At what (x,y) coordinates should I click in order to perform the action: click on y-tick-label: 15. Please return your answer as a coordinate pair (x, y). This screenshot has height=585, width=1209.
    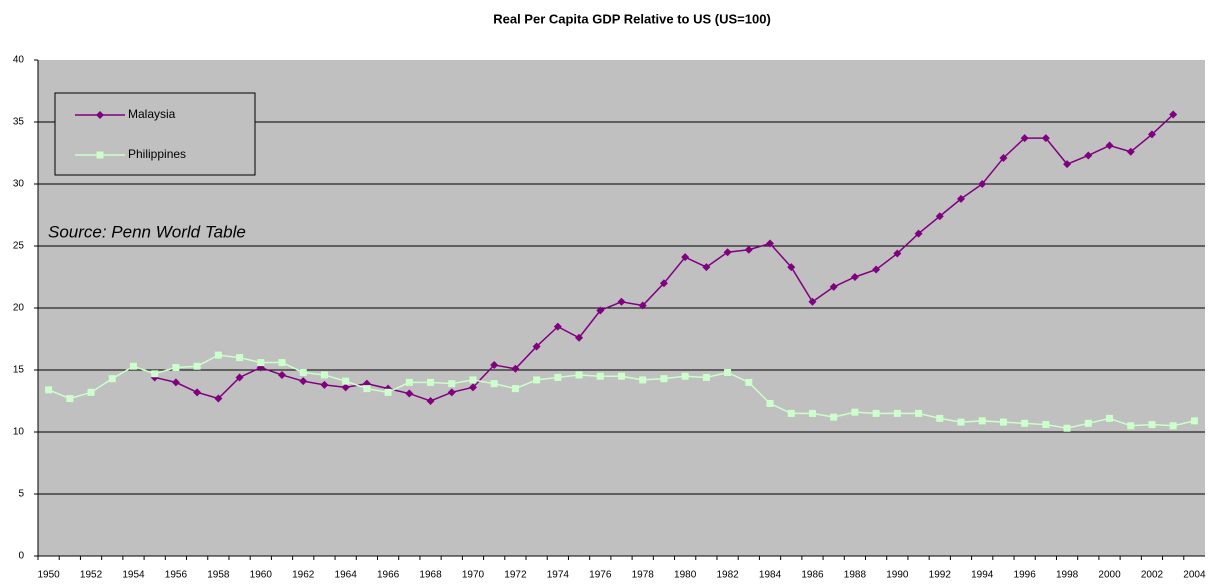
    Looking at the image, I should click on (19, 370).